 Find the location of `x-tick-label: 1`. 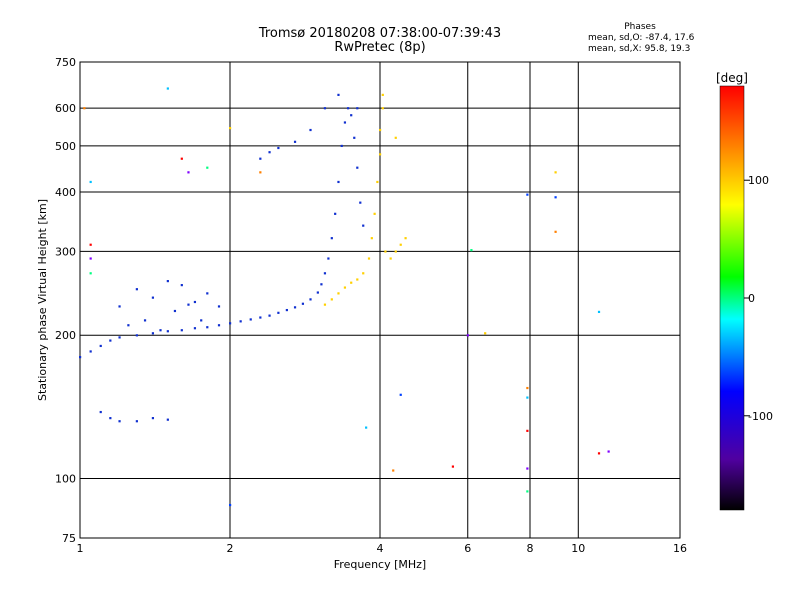

x-tick-label: 1 is located at coordinates (80, 548).